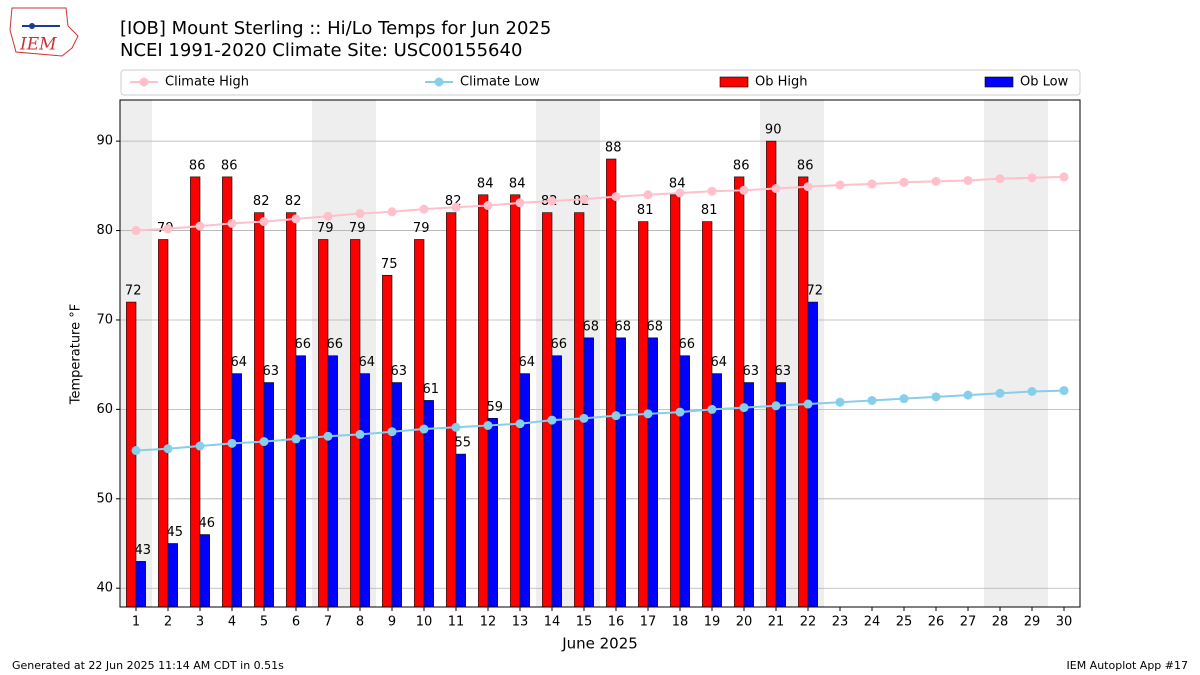 This screenshot has height=675, width=1200. Describe the element at coordinates (389, 264) in the screenshot. I see `data-label: 75` at that location.